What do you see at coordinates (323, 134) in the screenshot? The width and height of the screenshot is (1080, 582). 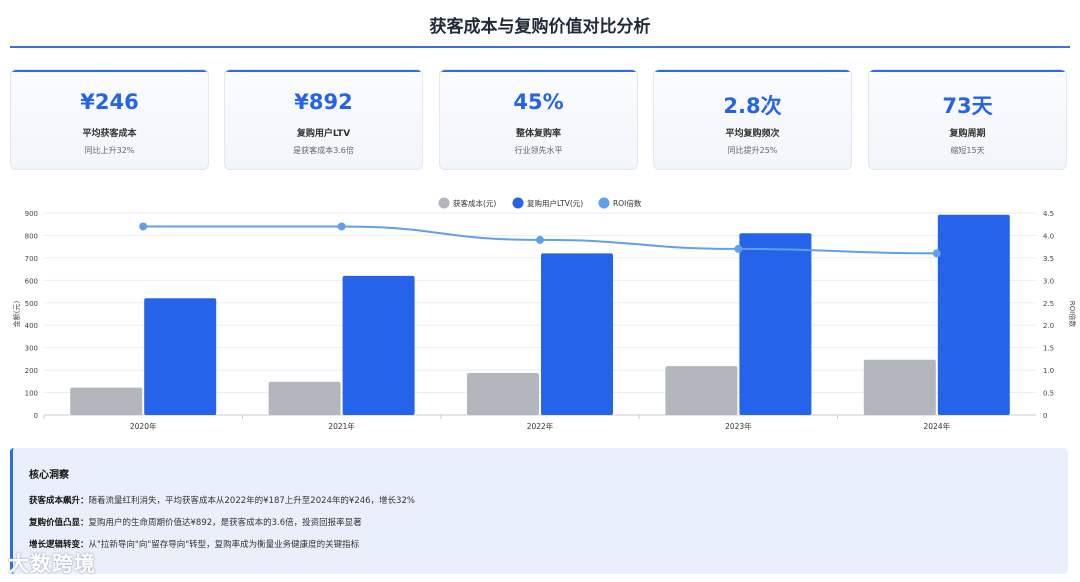 I see `kpi-label: 复购用户LTV` at bounding box center [323, 134].